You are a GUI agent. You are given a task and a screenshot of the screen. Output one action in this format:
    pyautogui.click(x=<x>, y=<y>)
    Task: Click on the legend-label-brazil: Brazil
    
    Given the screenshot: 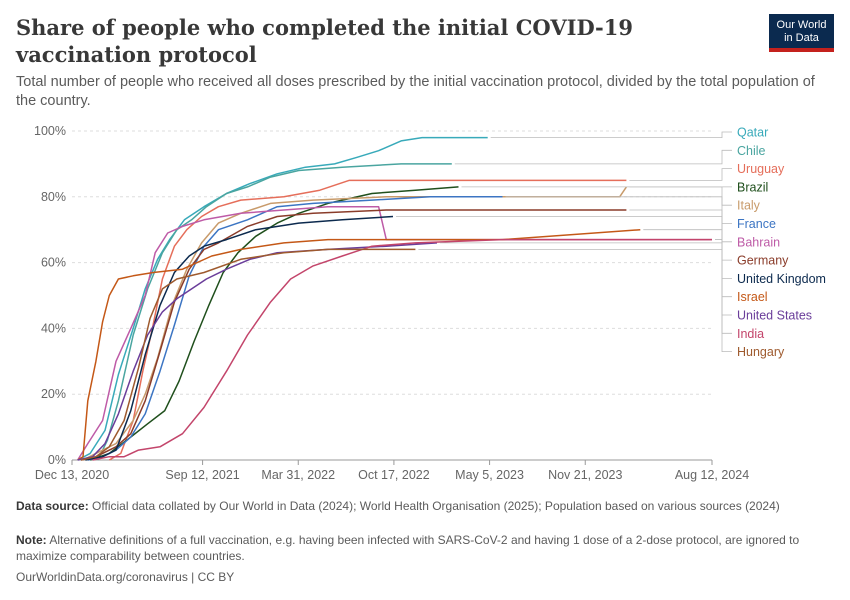 What is the action you would take?
    pyautogui.click(x=752, y=187)
    